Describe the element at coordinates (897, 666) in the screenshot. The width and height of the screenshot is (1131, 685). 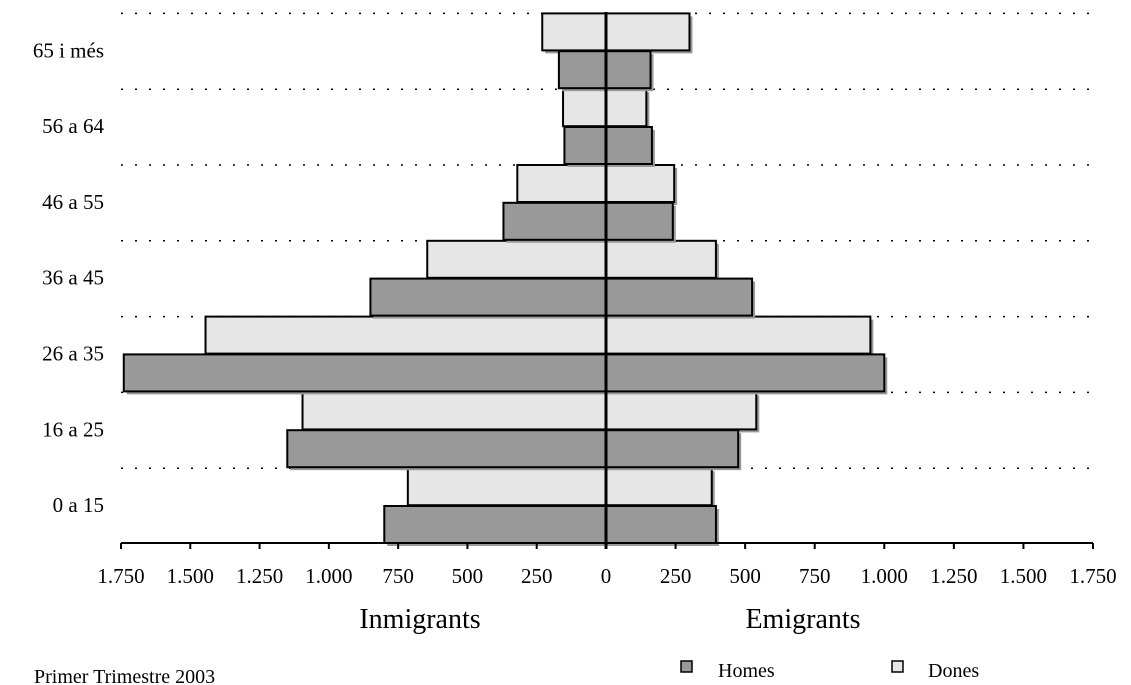
I see `legend-swatch-dones` at that location.